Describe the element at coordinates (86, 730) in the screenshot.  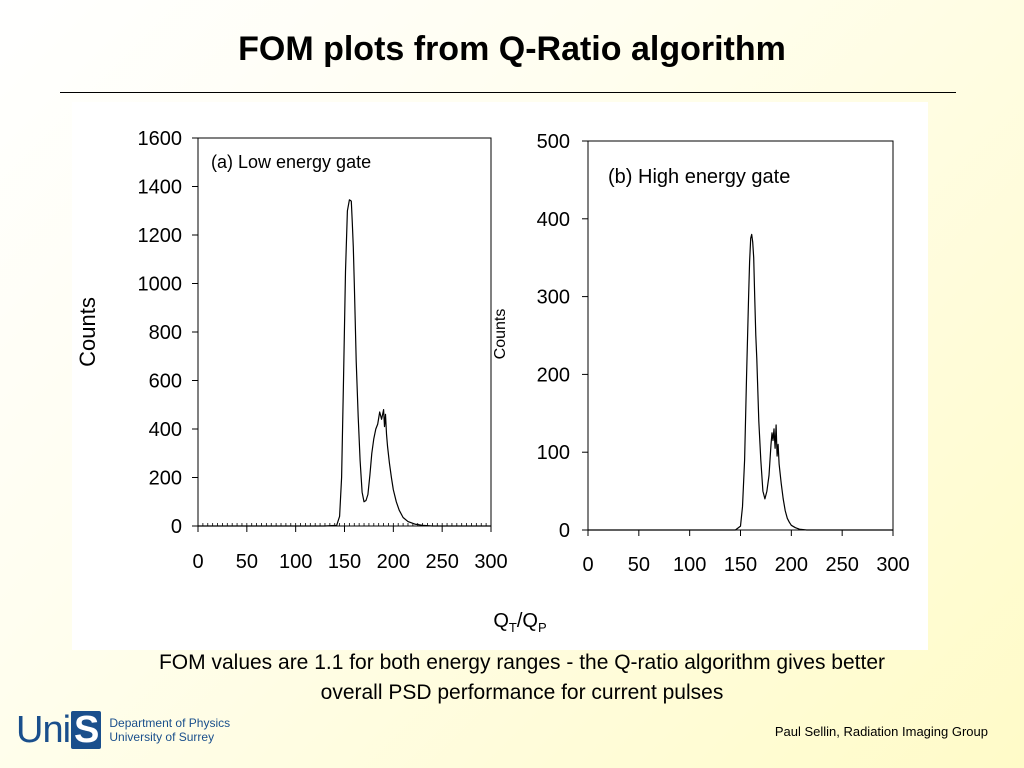
I see `logo-mark-s: S` at that location.